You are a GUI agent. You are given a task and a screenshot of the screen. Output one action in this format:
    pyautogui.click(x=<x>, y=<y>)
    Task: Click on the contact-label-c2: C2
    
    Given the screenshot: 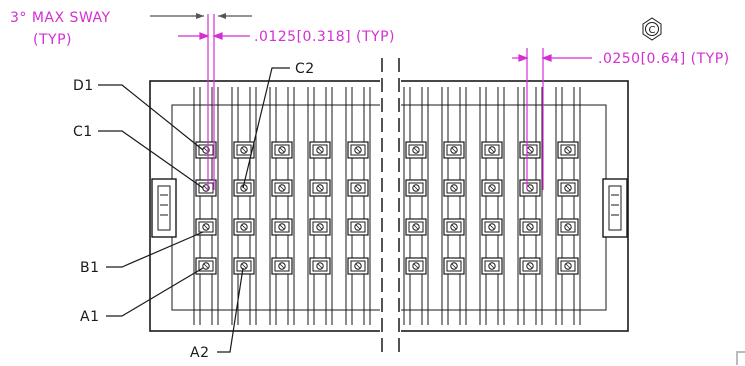 What is the action you would take?
    pyautogui.click(x=305, y=69)
    